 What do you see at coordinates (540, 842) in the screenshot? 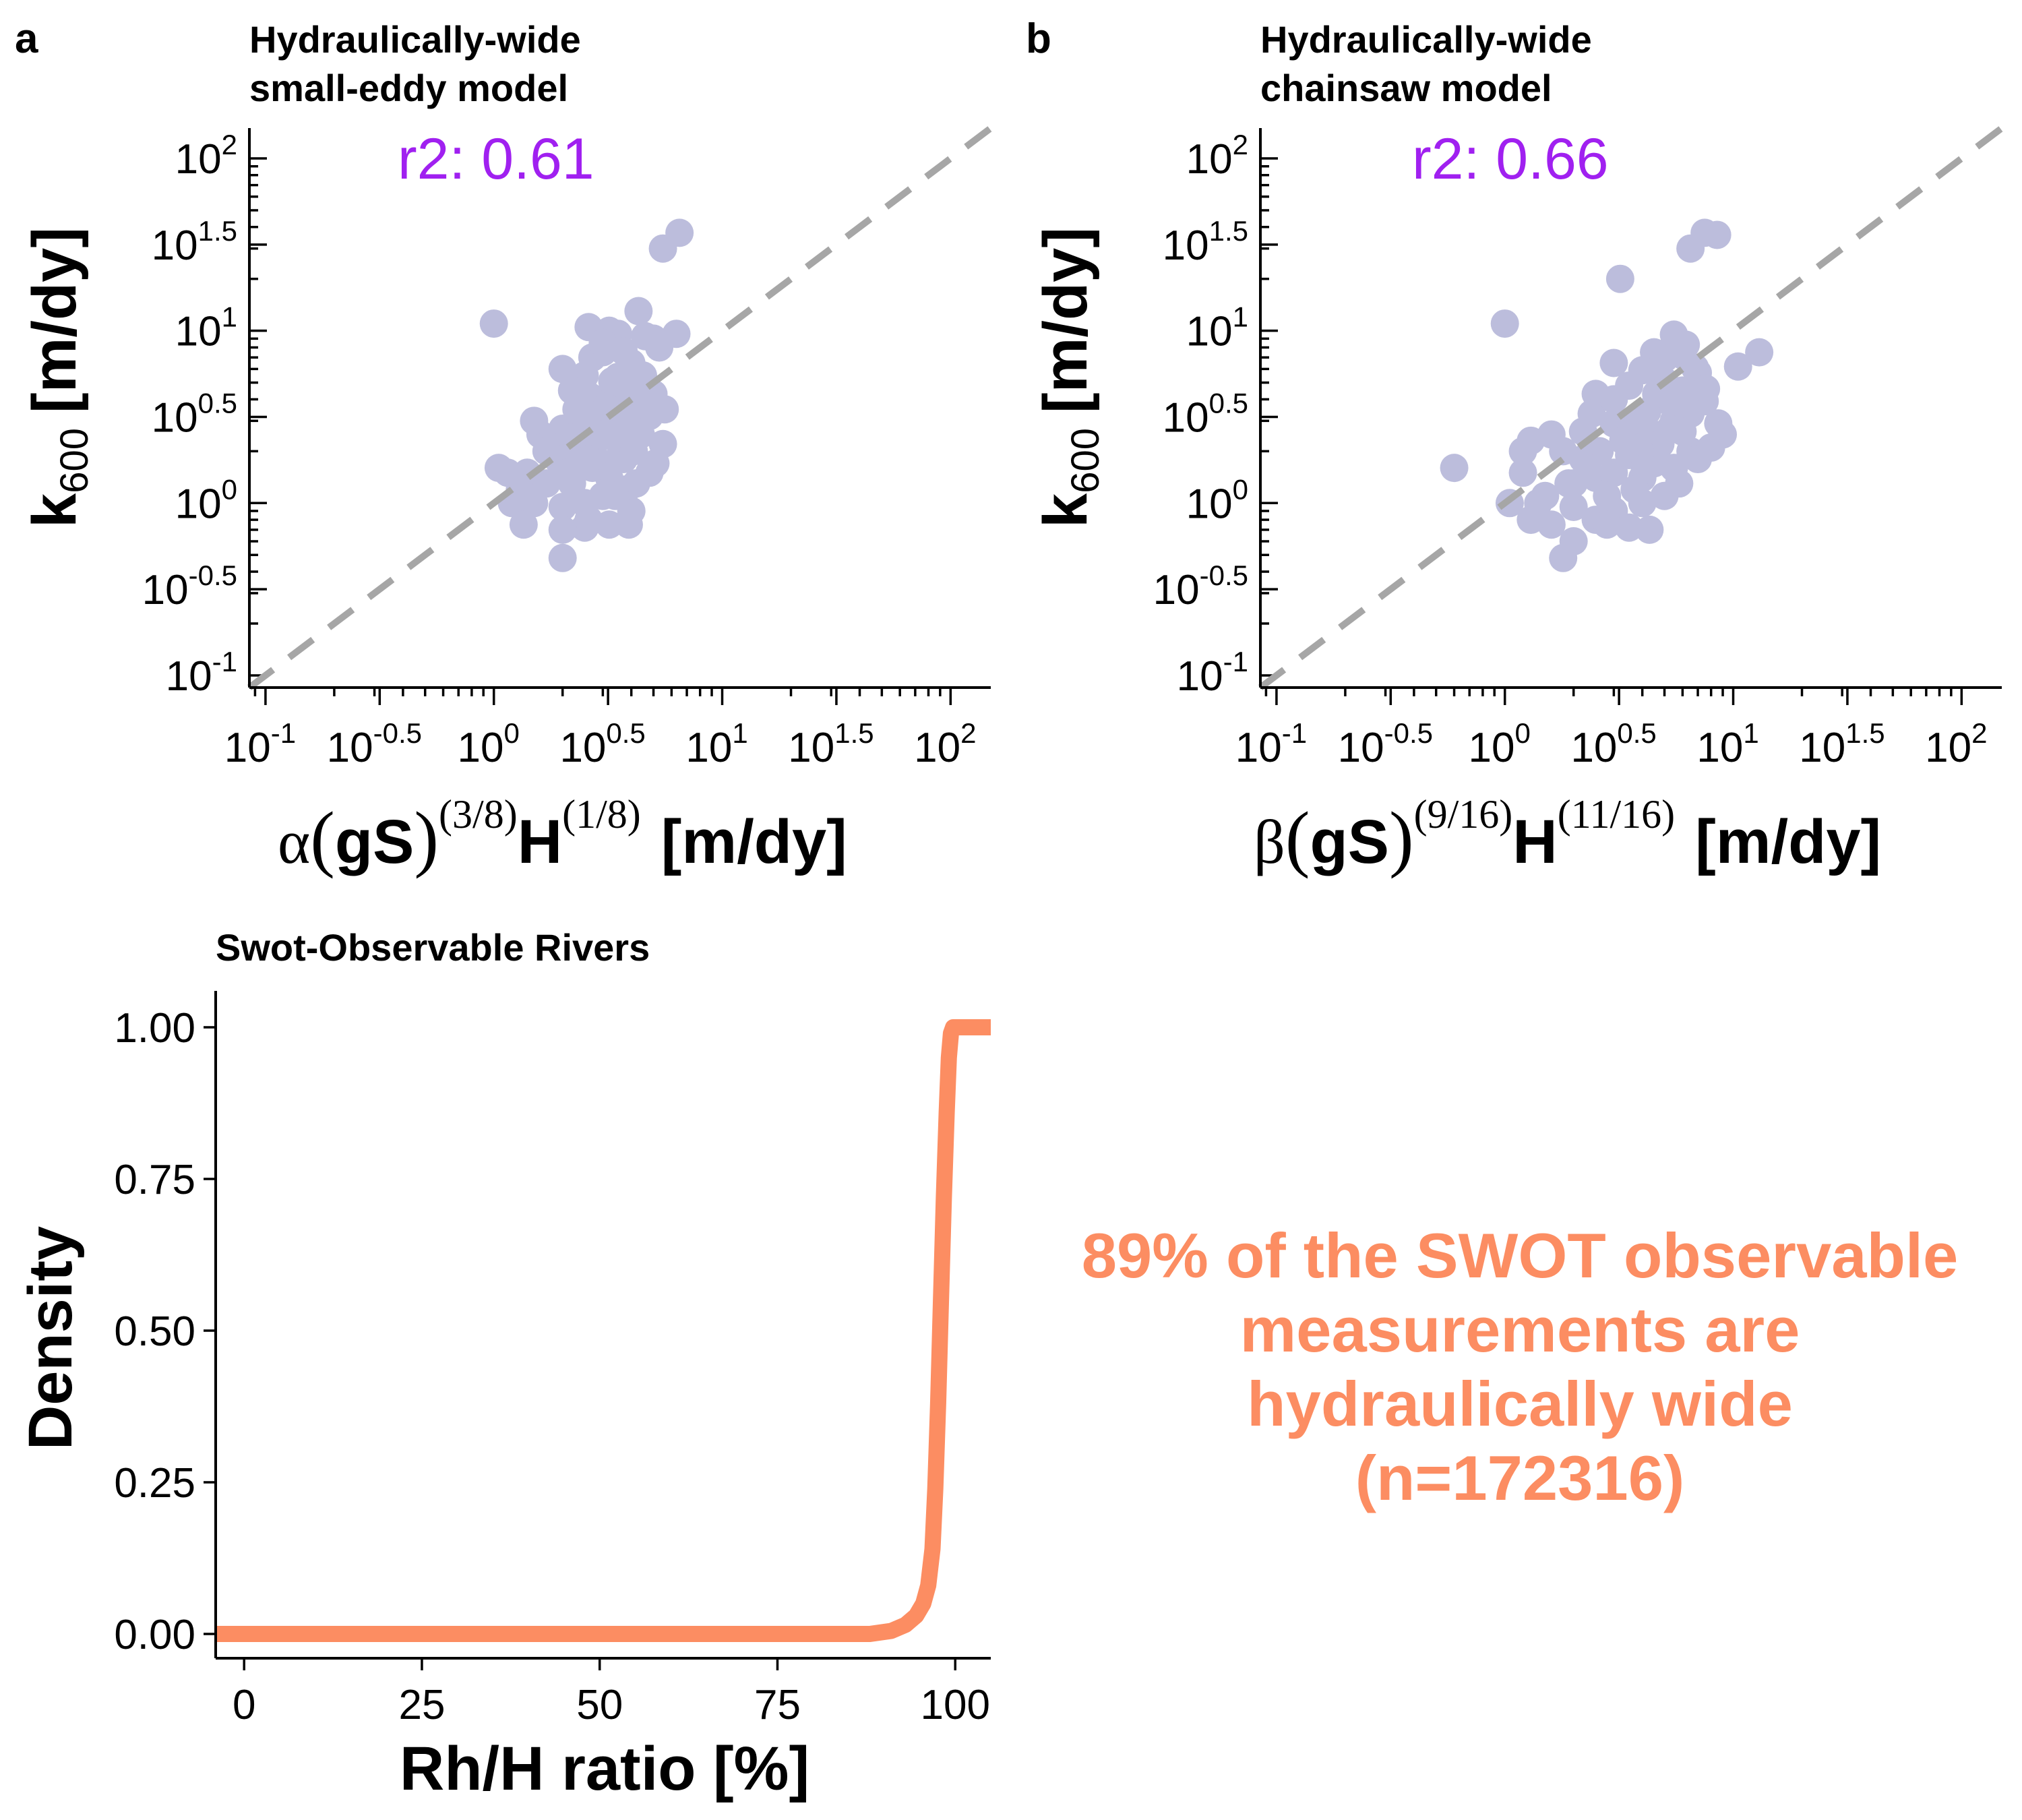
I see `panel-a-xlabel-h: H` at bounding box center [540, 842].